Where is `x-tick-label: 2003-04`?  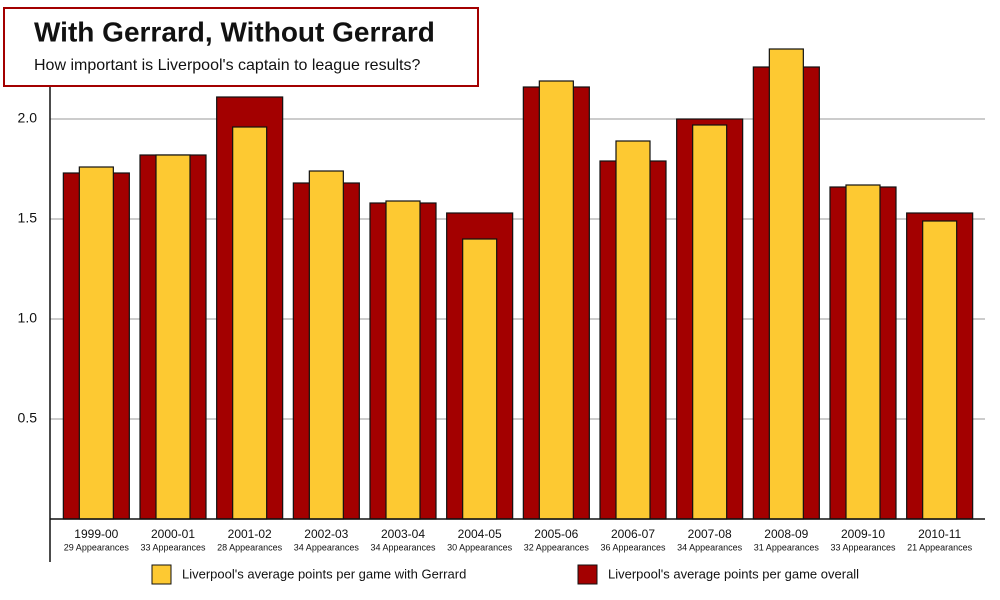
x-tick-label: 2003-04 is located at coordinates (403, 534).